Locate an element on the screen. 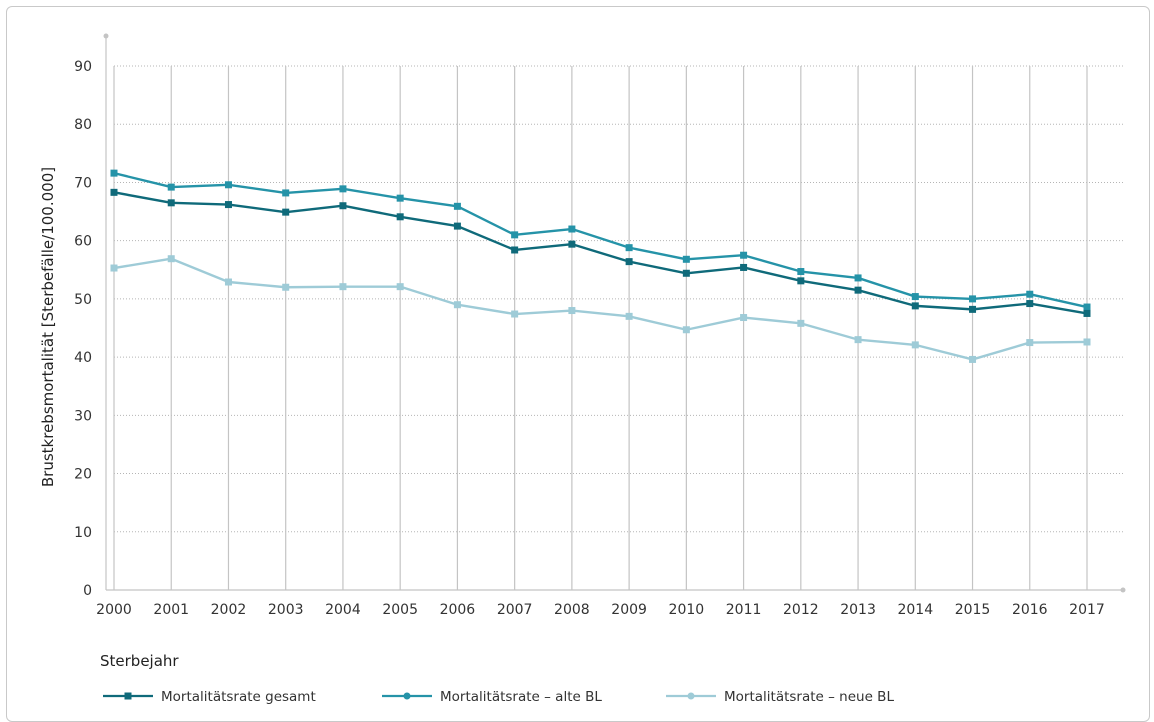  y-tick-label: 10 is located at coordinates (83, 533).